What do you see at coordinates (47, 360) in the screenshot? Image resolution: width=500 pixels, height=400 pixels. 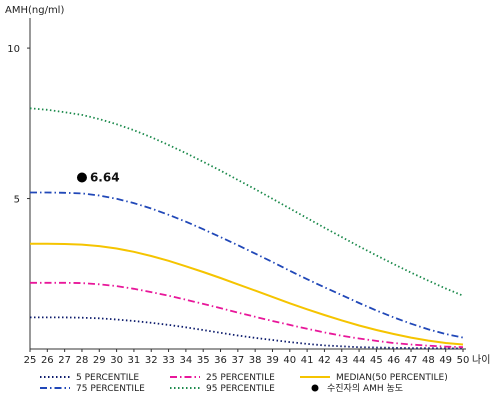 I see `x-tick-label: 26` at bounding box center [47, 360].